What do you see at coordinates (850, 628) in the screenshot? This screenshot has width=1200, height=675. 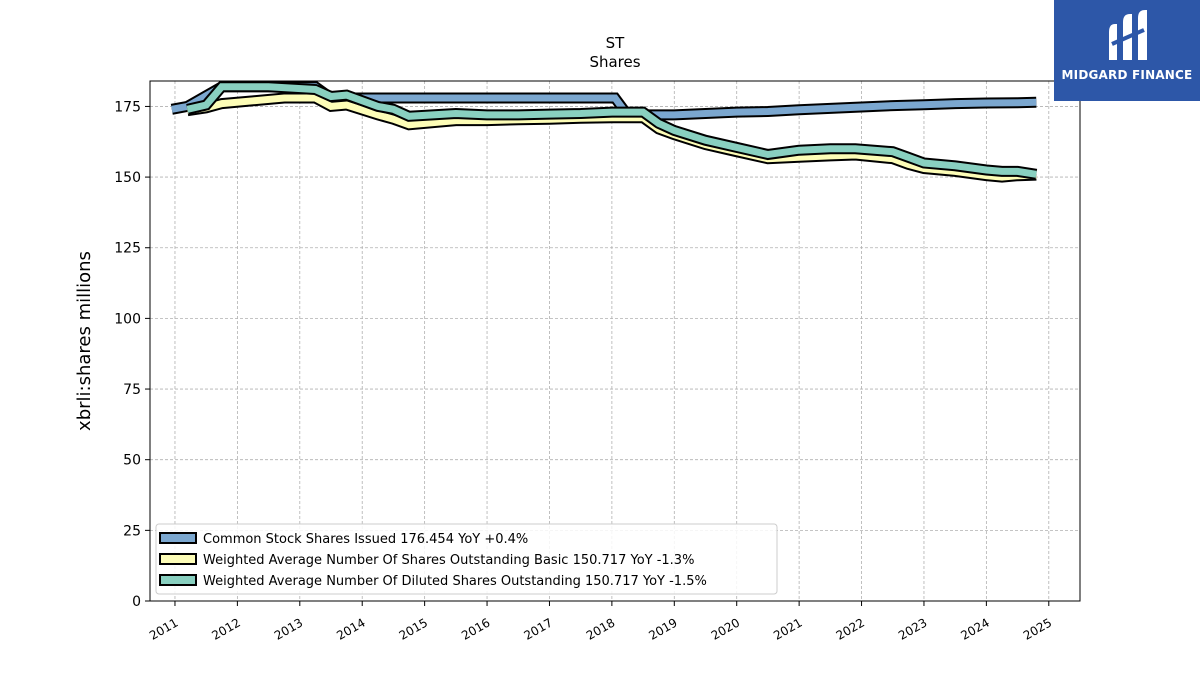 I see `x-tick-label: 2022` at bounding box center [850, 628].